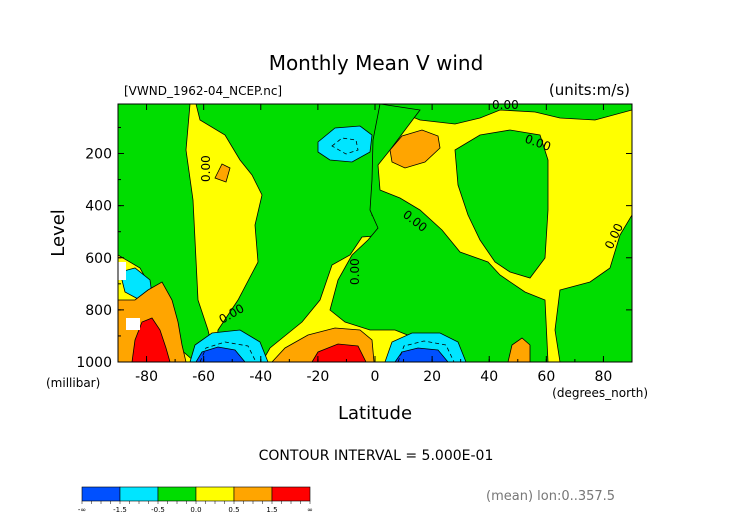  I want to click on y-tick-label: 800, so click(98, 311).